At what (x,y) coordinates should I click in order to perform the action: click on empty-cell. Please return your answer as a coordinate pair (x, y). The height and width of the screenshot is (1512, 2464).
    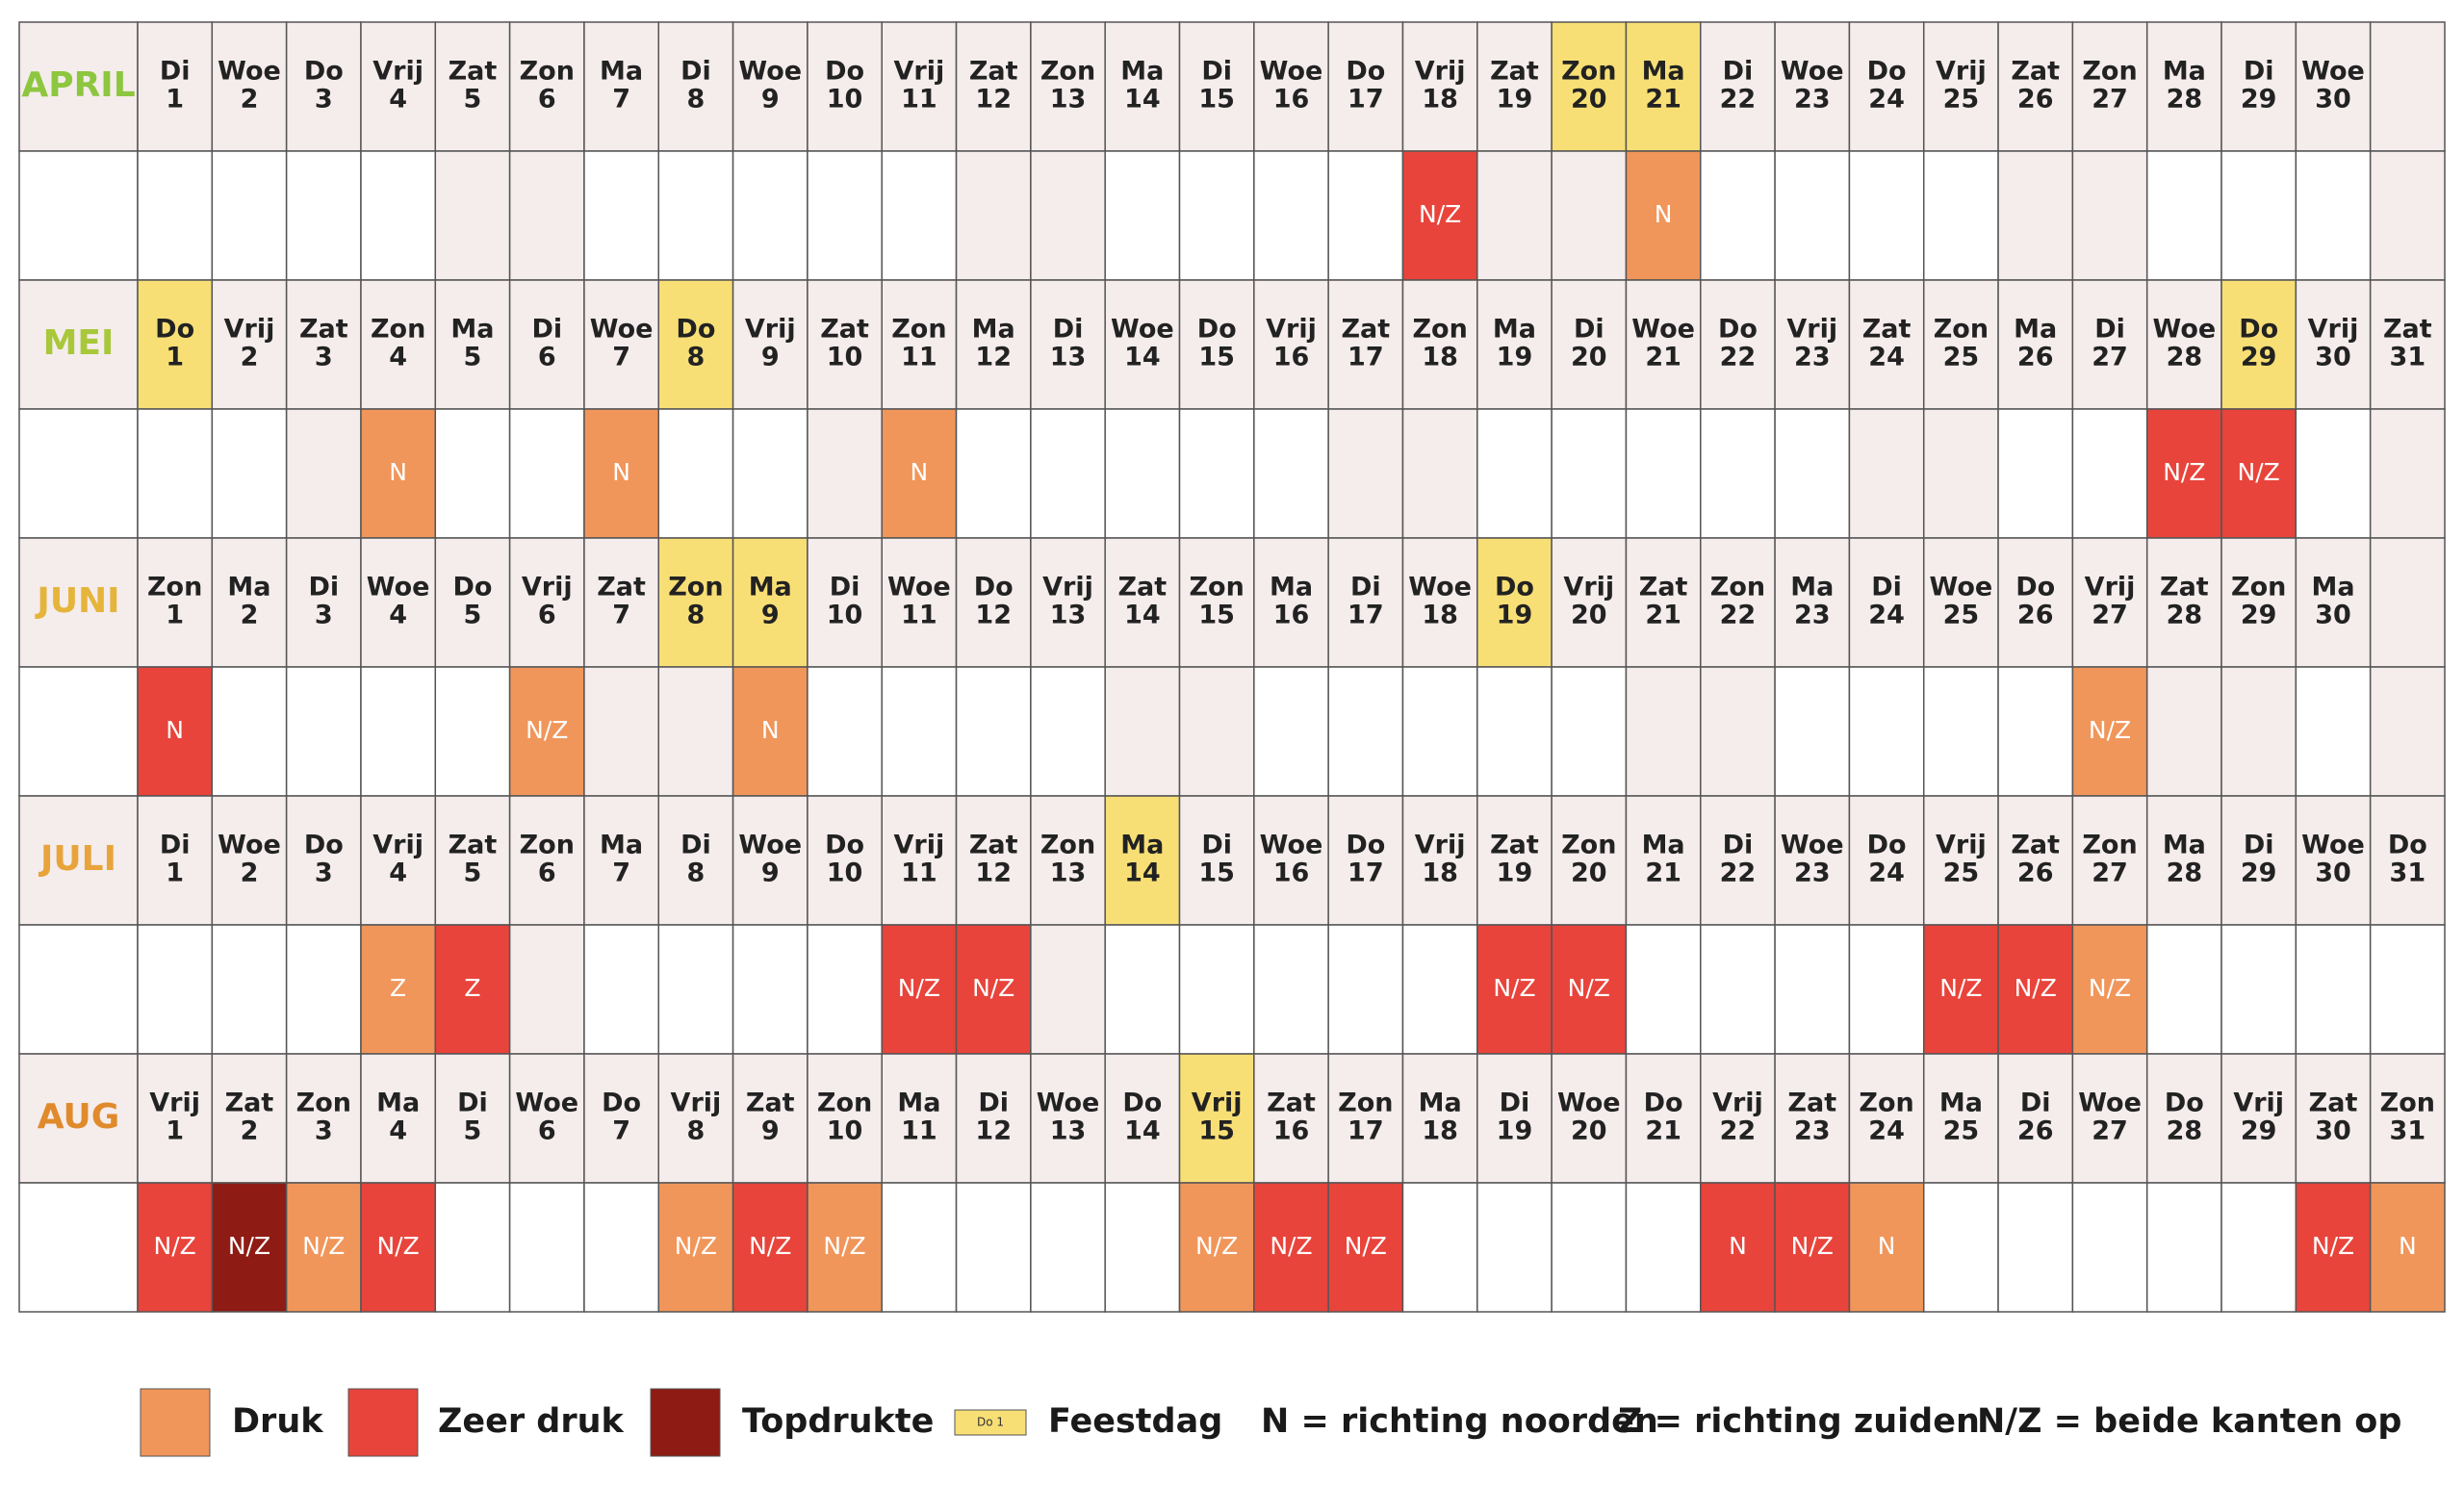
    Looking at the image, I should click on (2407, 731).